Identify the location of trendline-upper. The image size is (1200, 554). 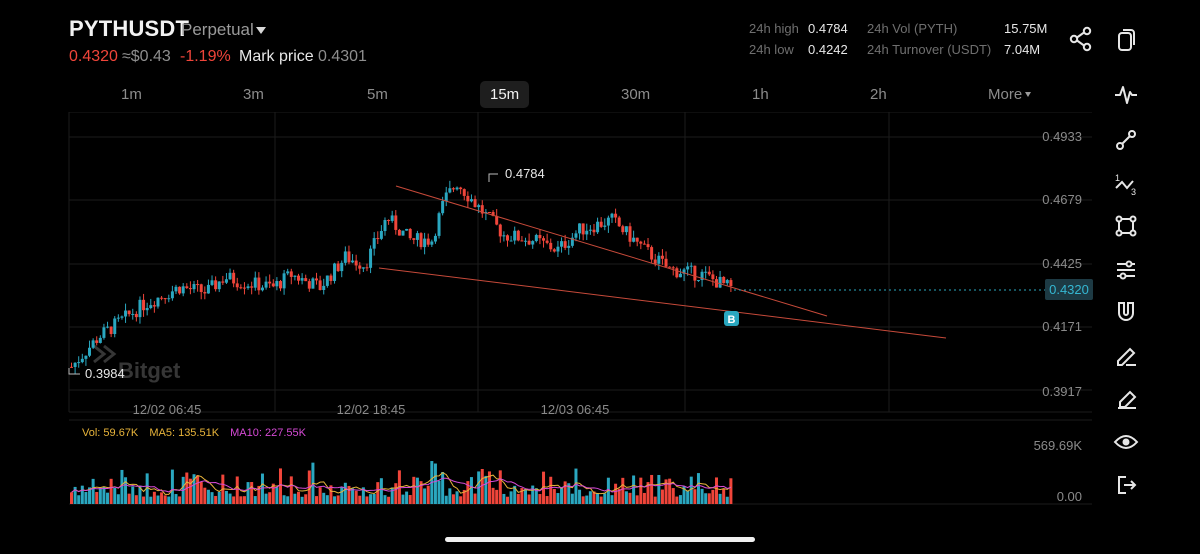
(611, 251).